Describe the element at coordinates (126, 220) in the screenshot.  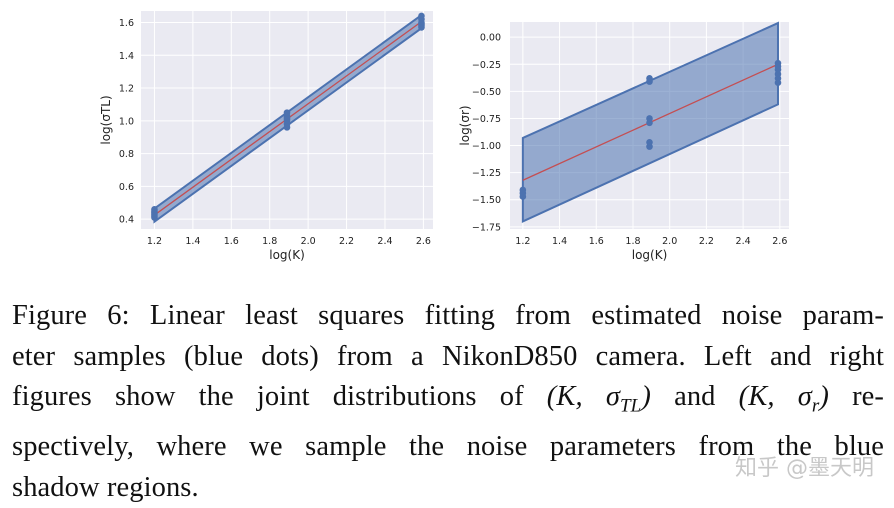
I see `y-tick-label: 0.4` at that location.